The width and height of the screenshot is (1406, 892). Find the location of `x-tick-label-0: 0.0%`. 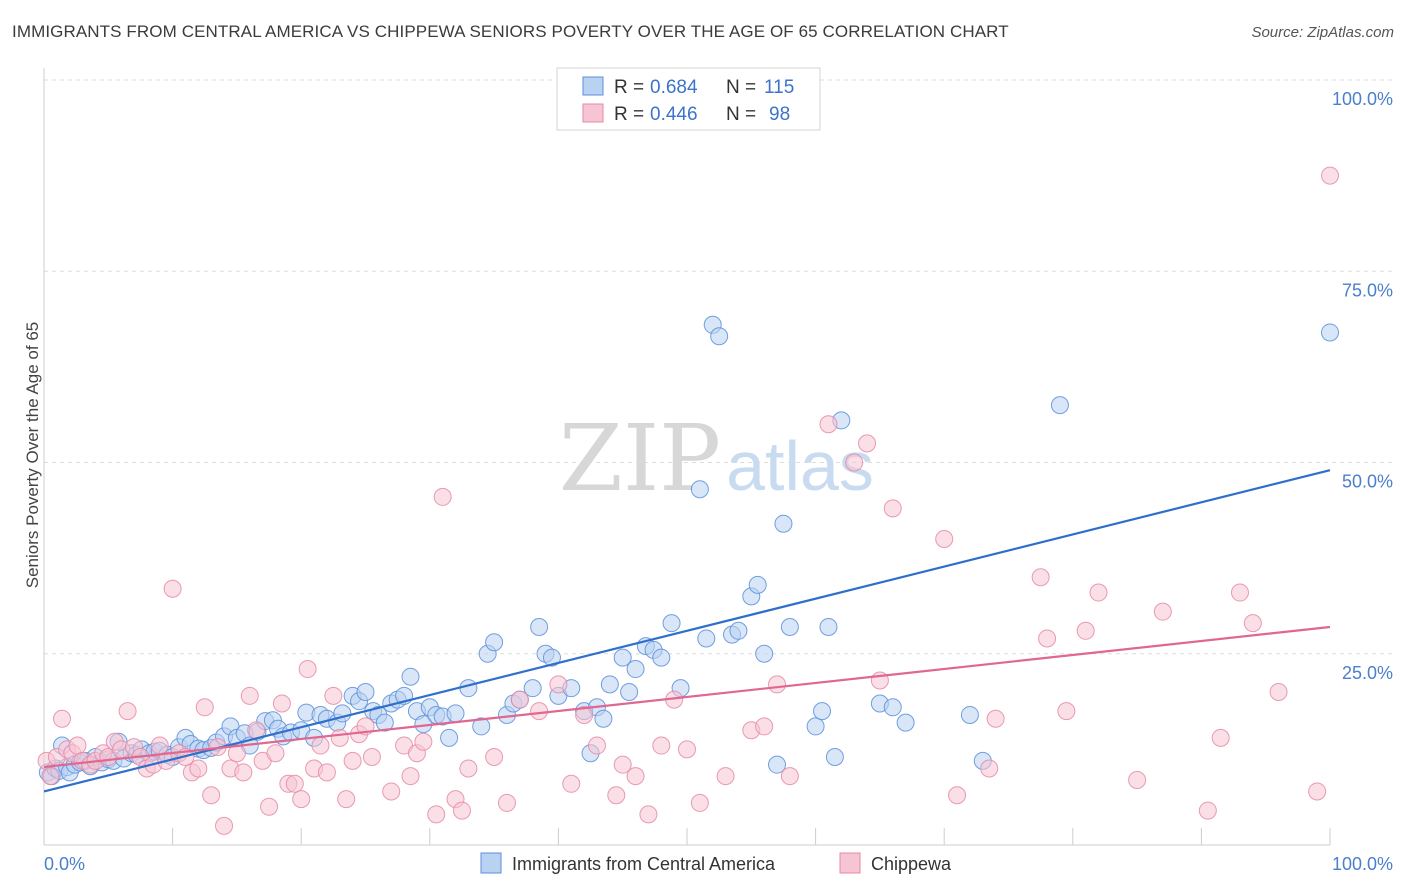

x-tick-label-0: 0.0% is located at coordinates (64, 864).